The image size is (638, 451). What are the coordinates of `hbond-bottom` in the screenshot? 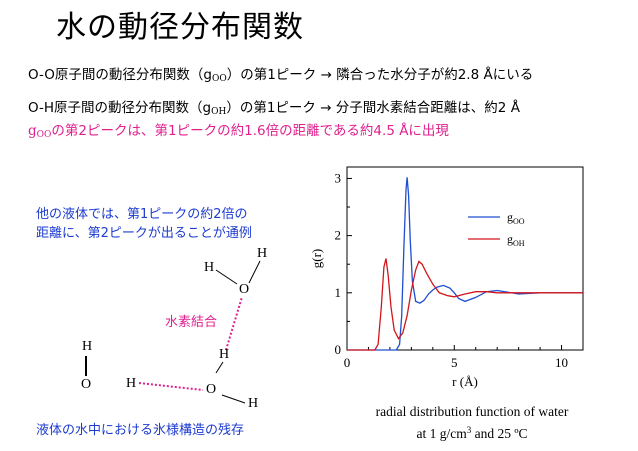 It's located at (171, 386).